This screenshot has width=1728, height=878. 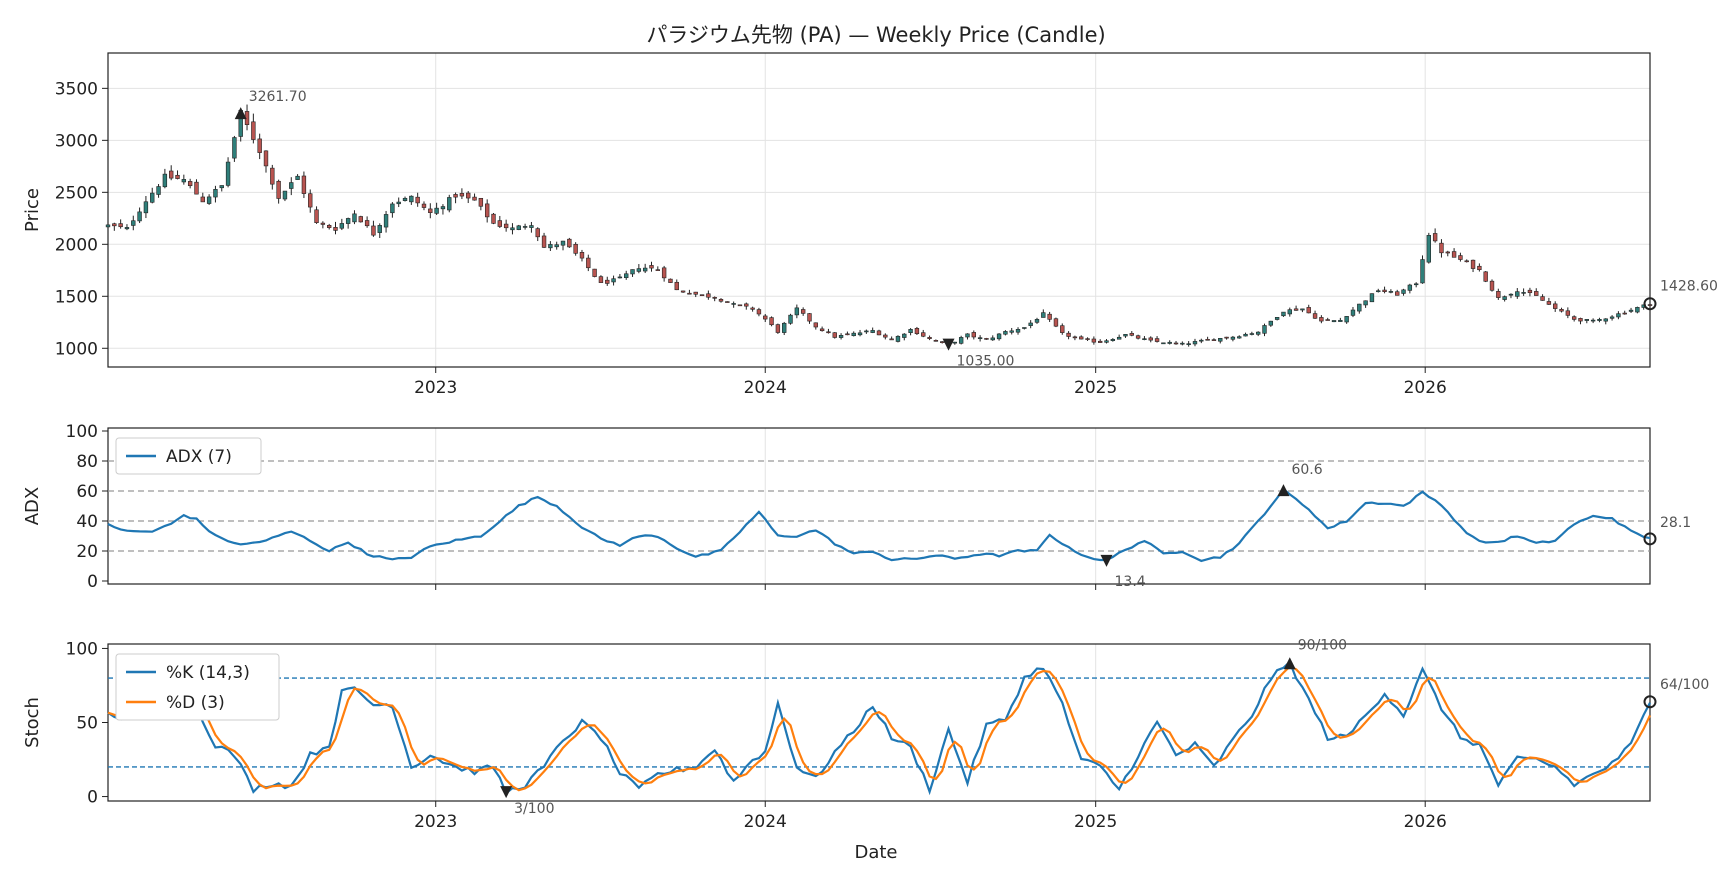 What do you see at coordinates (1650, 539) in the screenshot?
I see `adx-annotation-marker` at bounding box center [1650, 539].